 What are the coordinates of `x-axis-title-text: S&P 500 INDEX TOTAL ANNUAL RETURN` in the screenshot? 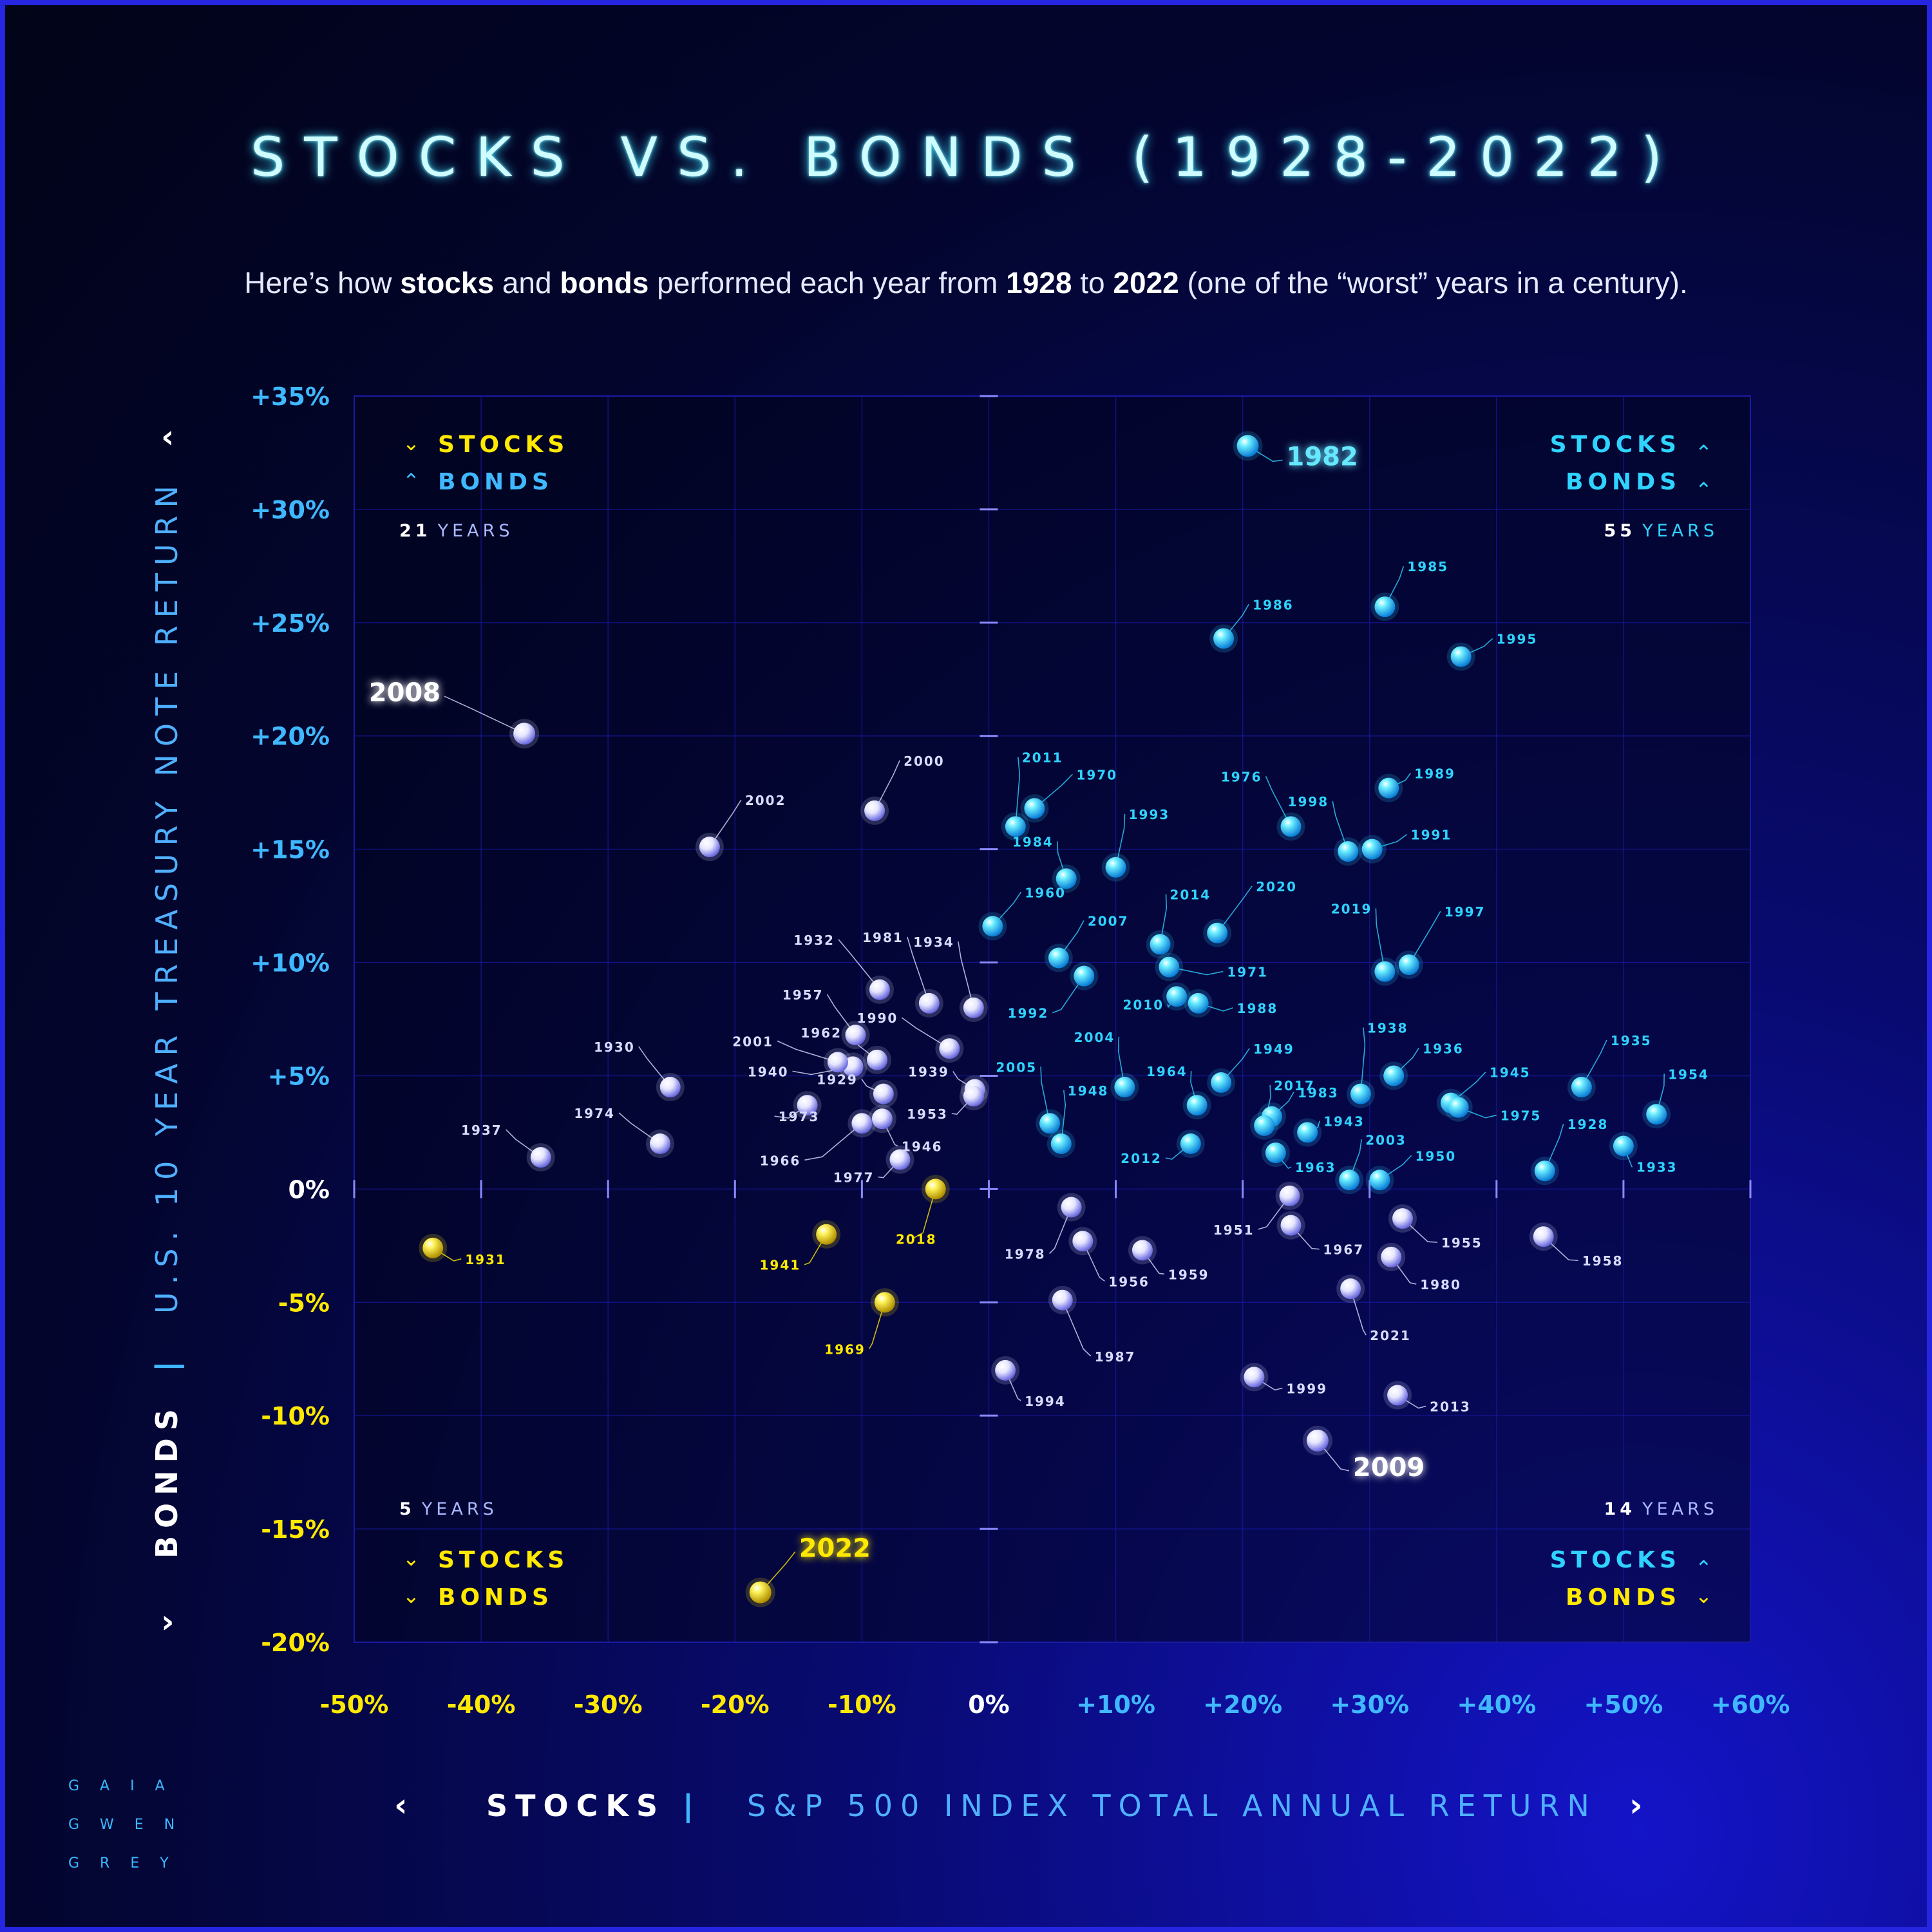 It's located at (1172, 1805).